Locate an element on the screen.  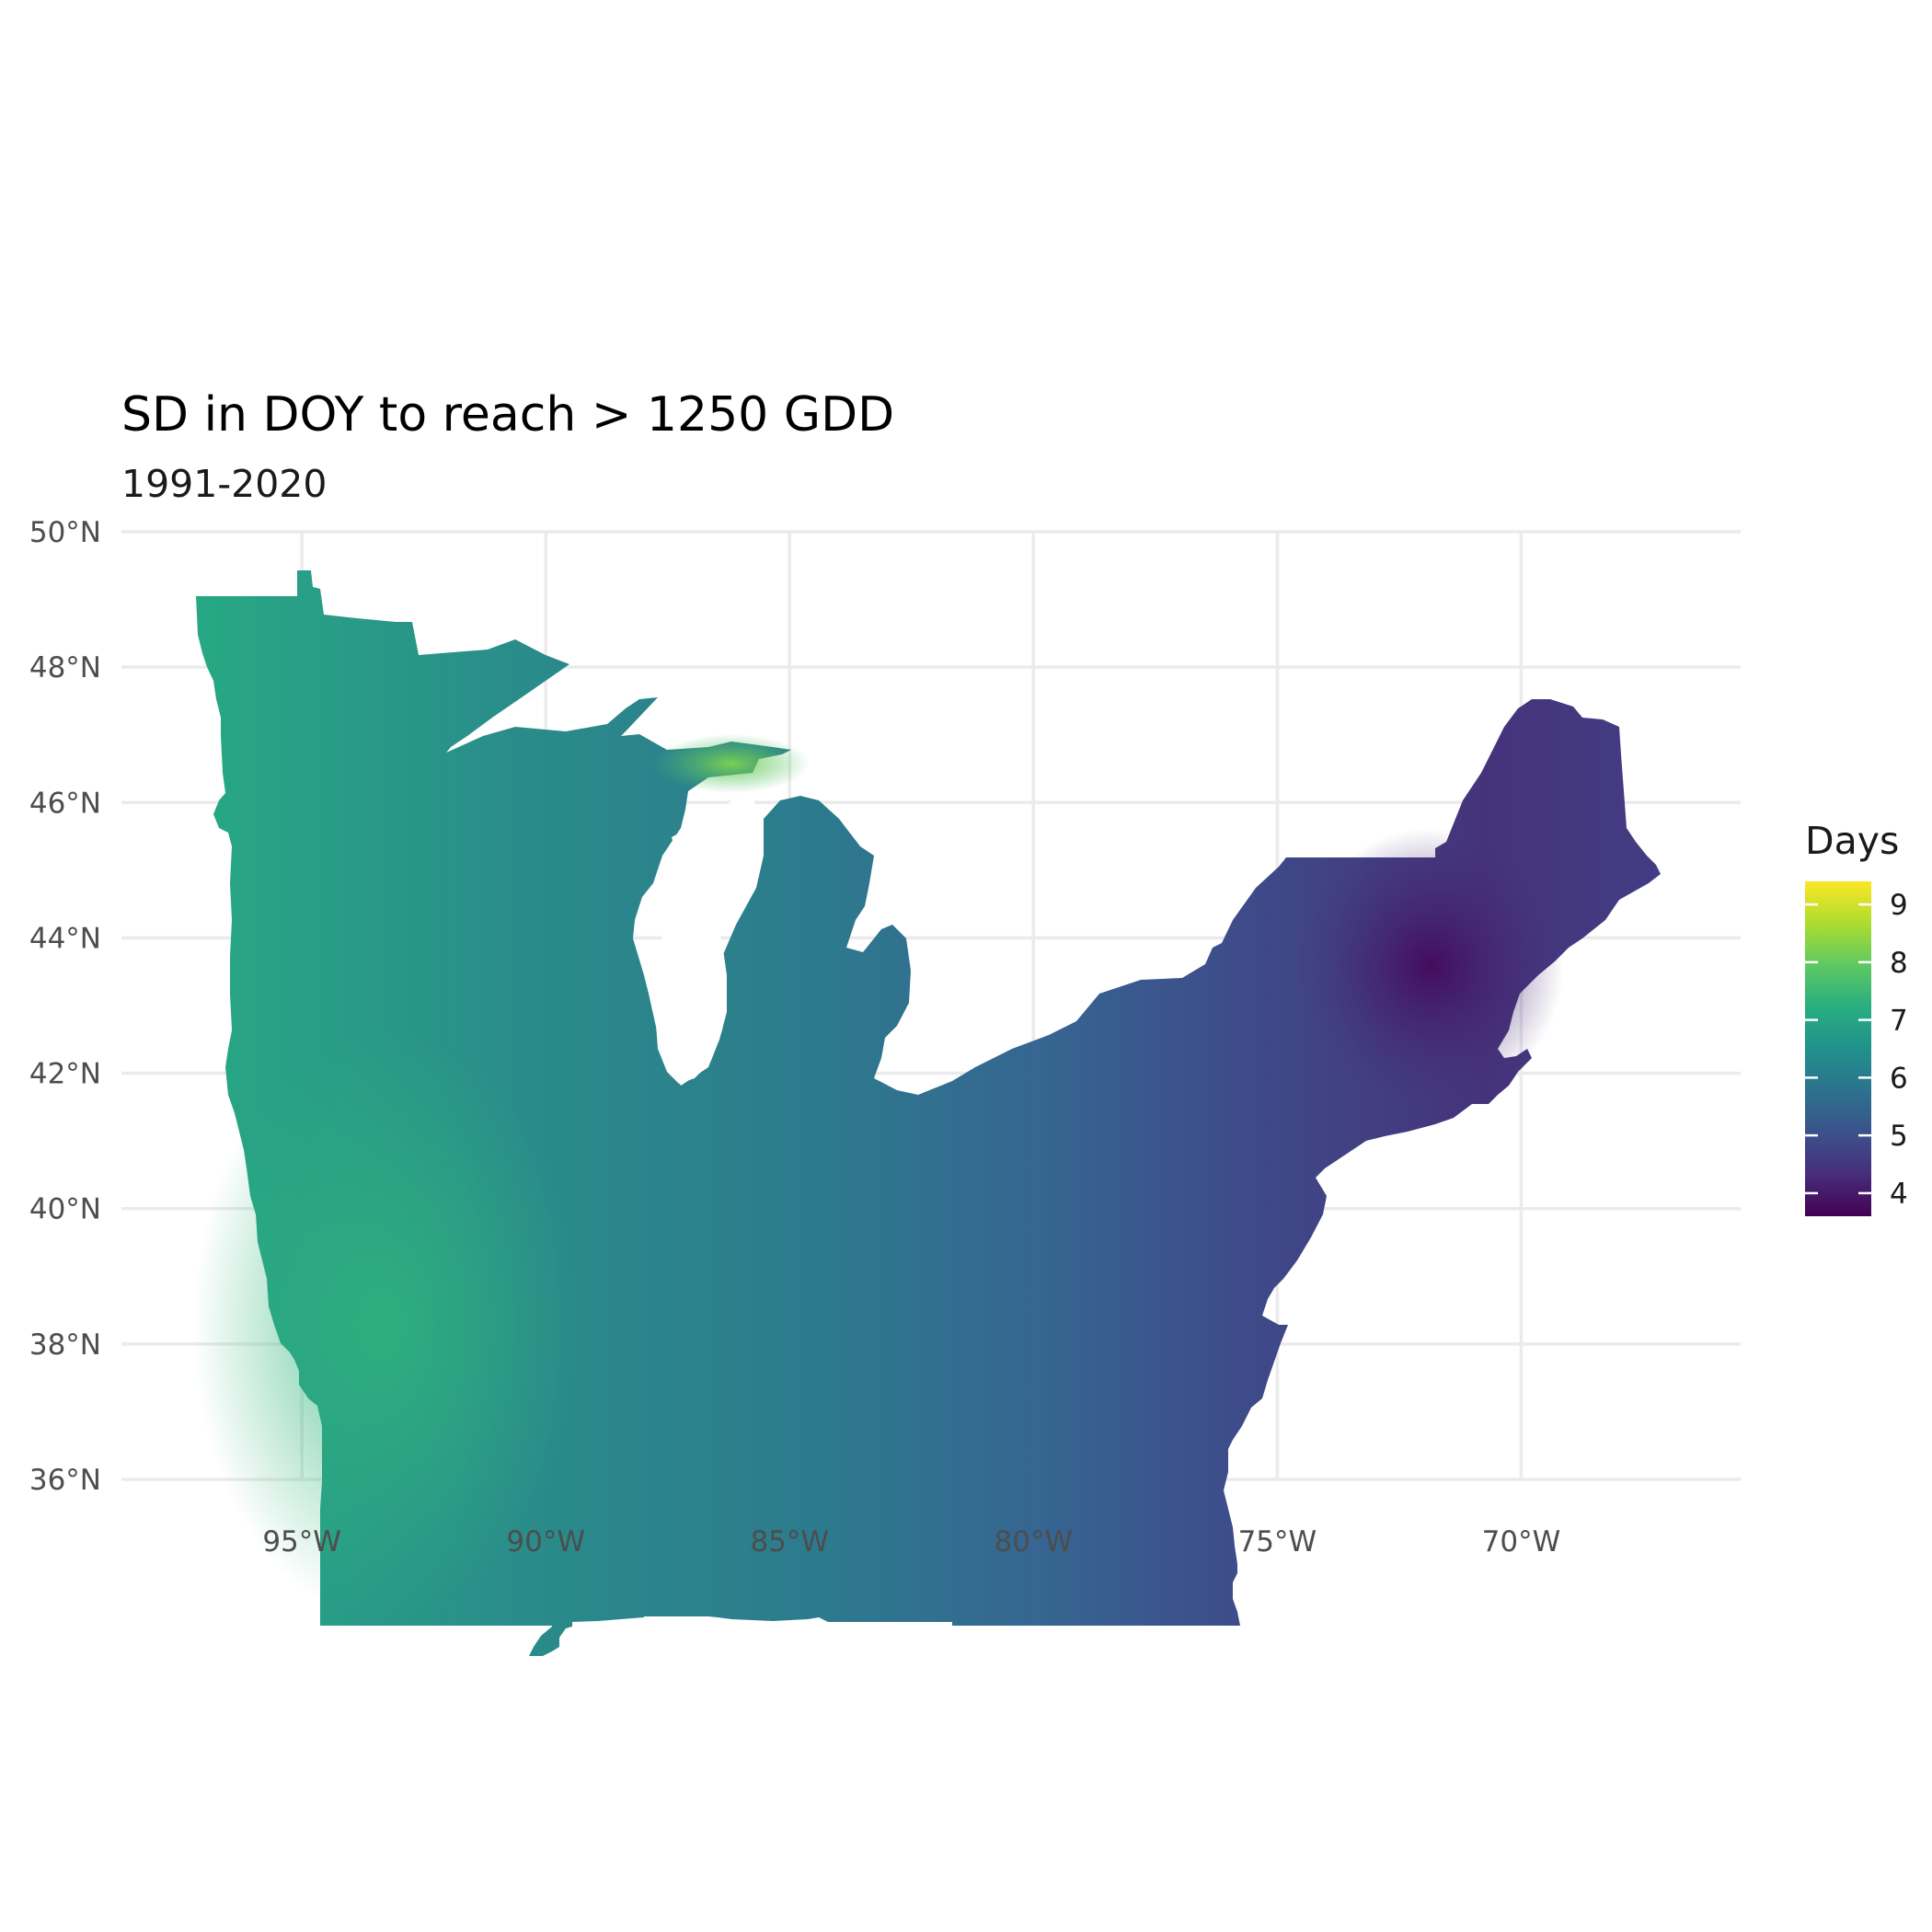
legend-tick-label: 9 is located at coordinates (1899, 905).